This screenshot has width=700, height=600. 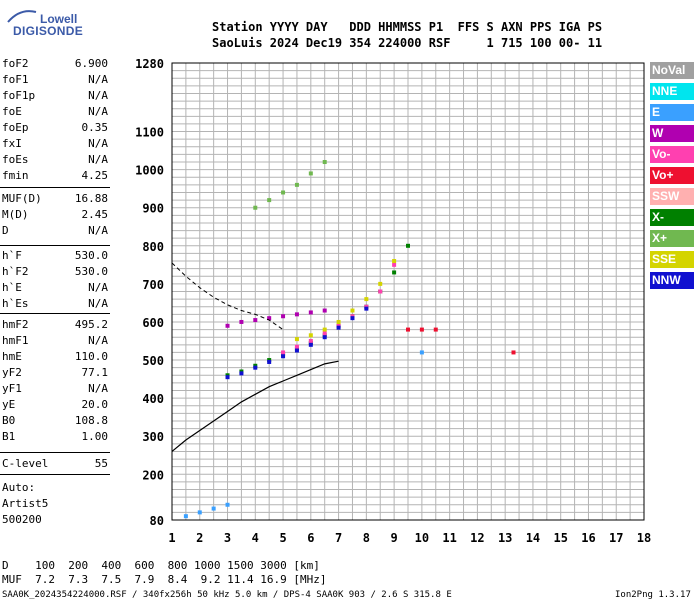 I want to click on param-row: yF1 N/A, so click(x=55, y=390).